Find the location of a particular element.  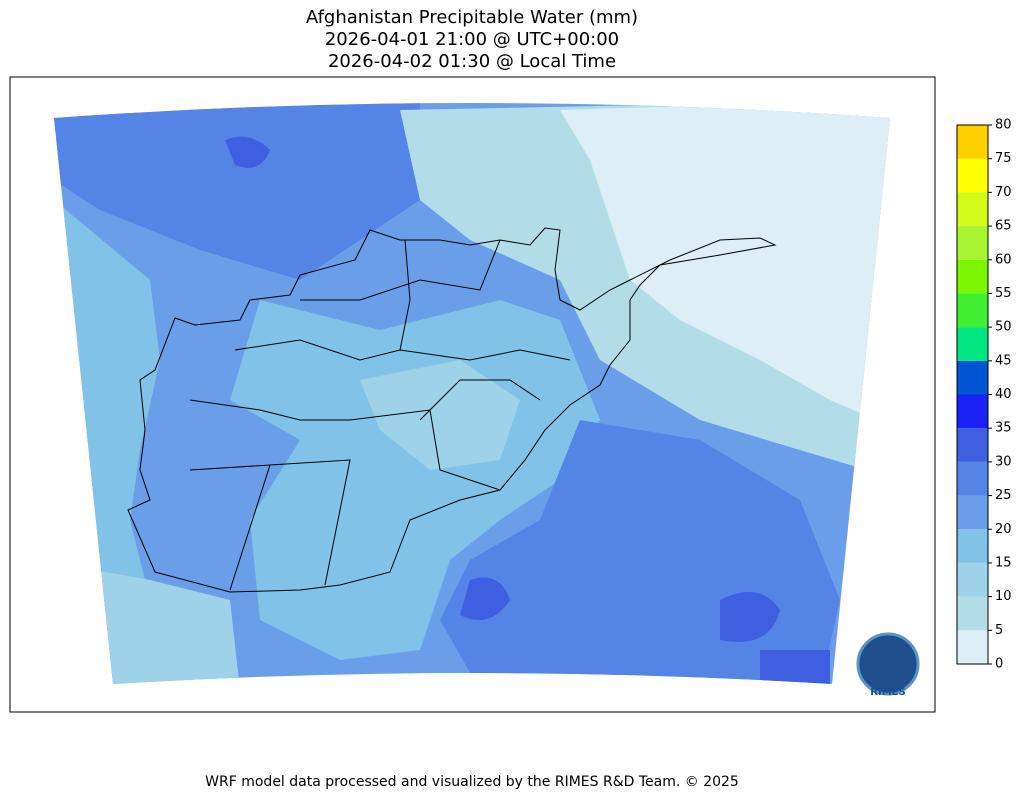

colorbar-tick-label: 60 is located at coordinates (1003, 259).